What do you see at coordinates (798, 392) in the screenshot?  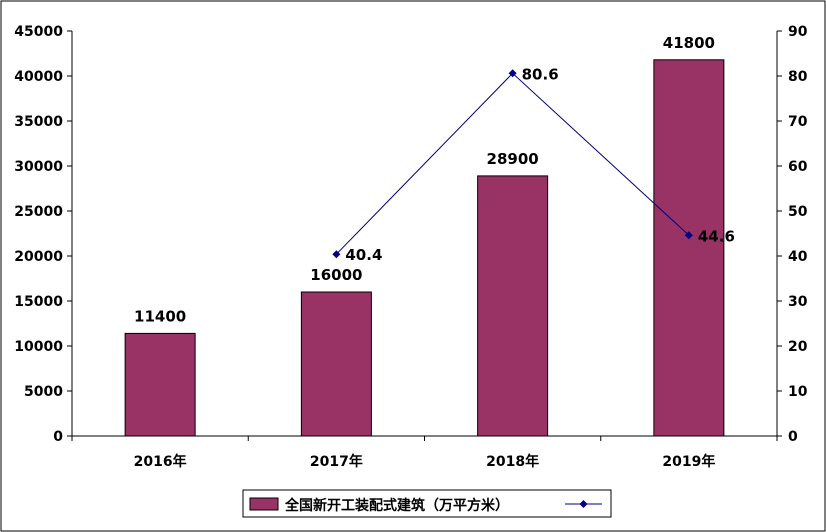 I see `y-right-tick-label: 10` at bounding box center [798, 392].